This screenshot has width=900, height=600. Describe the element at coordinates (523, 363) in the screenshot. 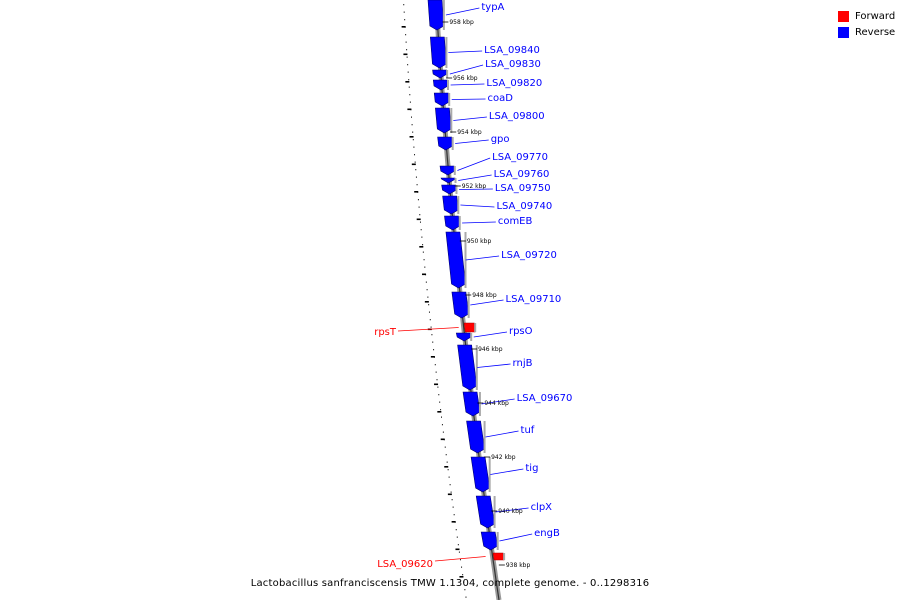

I see `gene-label: rnjB` at that location.